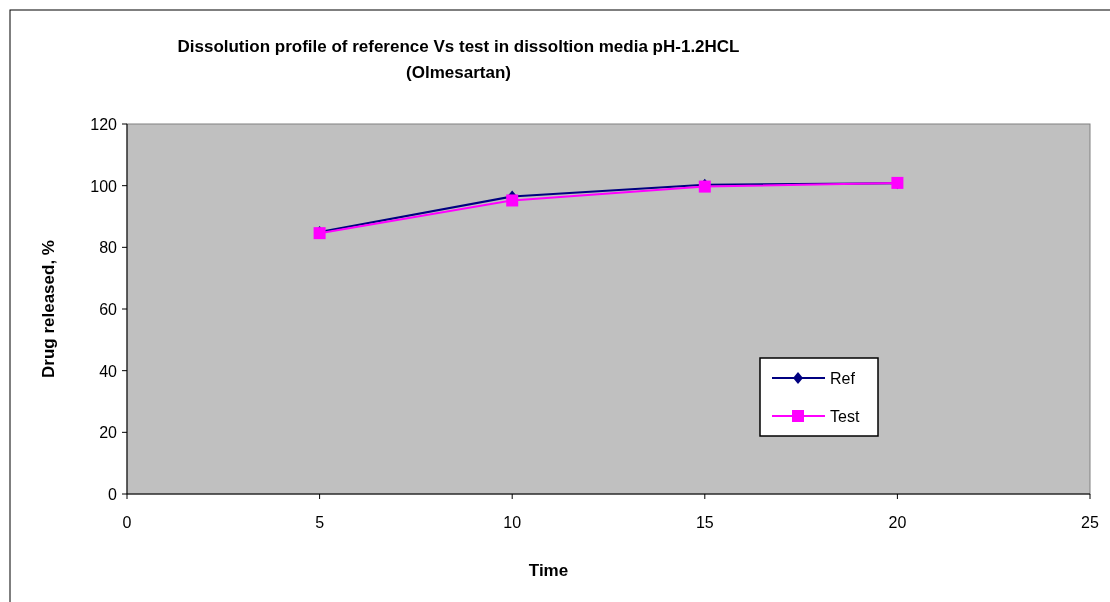 This screenshot has width=1110, height=602. Describe the element at coordinates (843, 378) in the screenshot. I see `legend-label: Ref` at that location.